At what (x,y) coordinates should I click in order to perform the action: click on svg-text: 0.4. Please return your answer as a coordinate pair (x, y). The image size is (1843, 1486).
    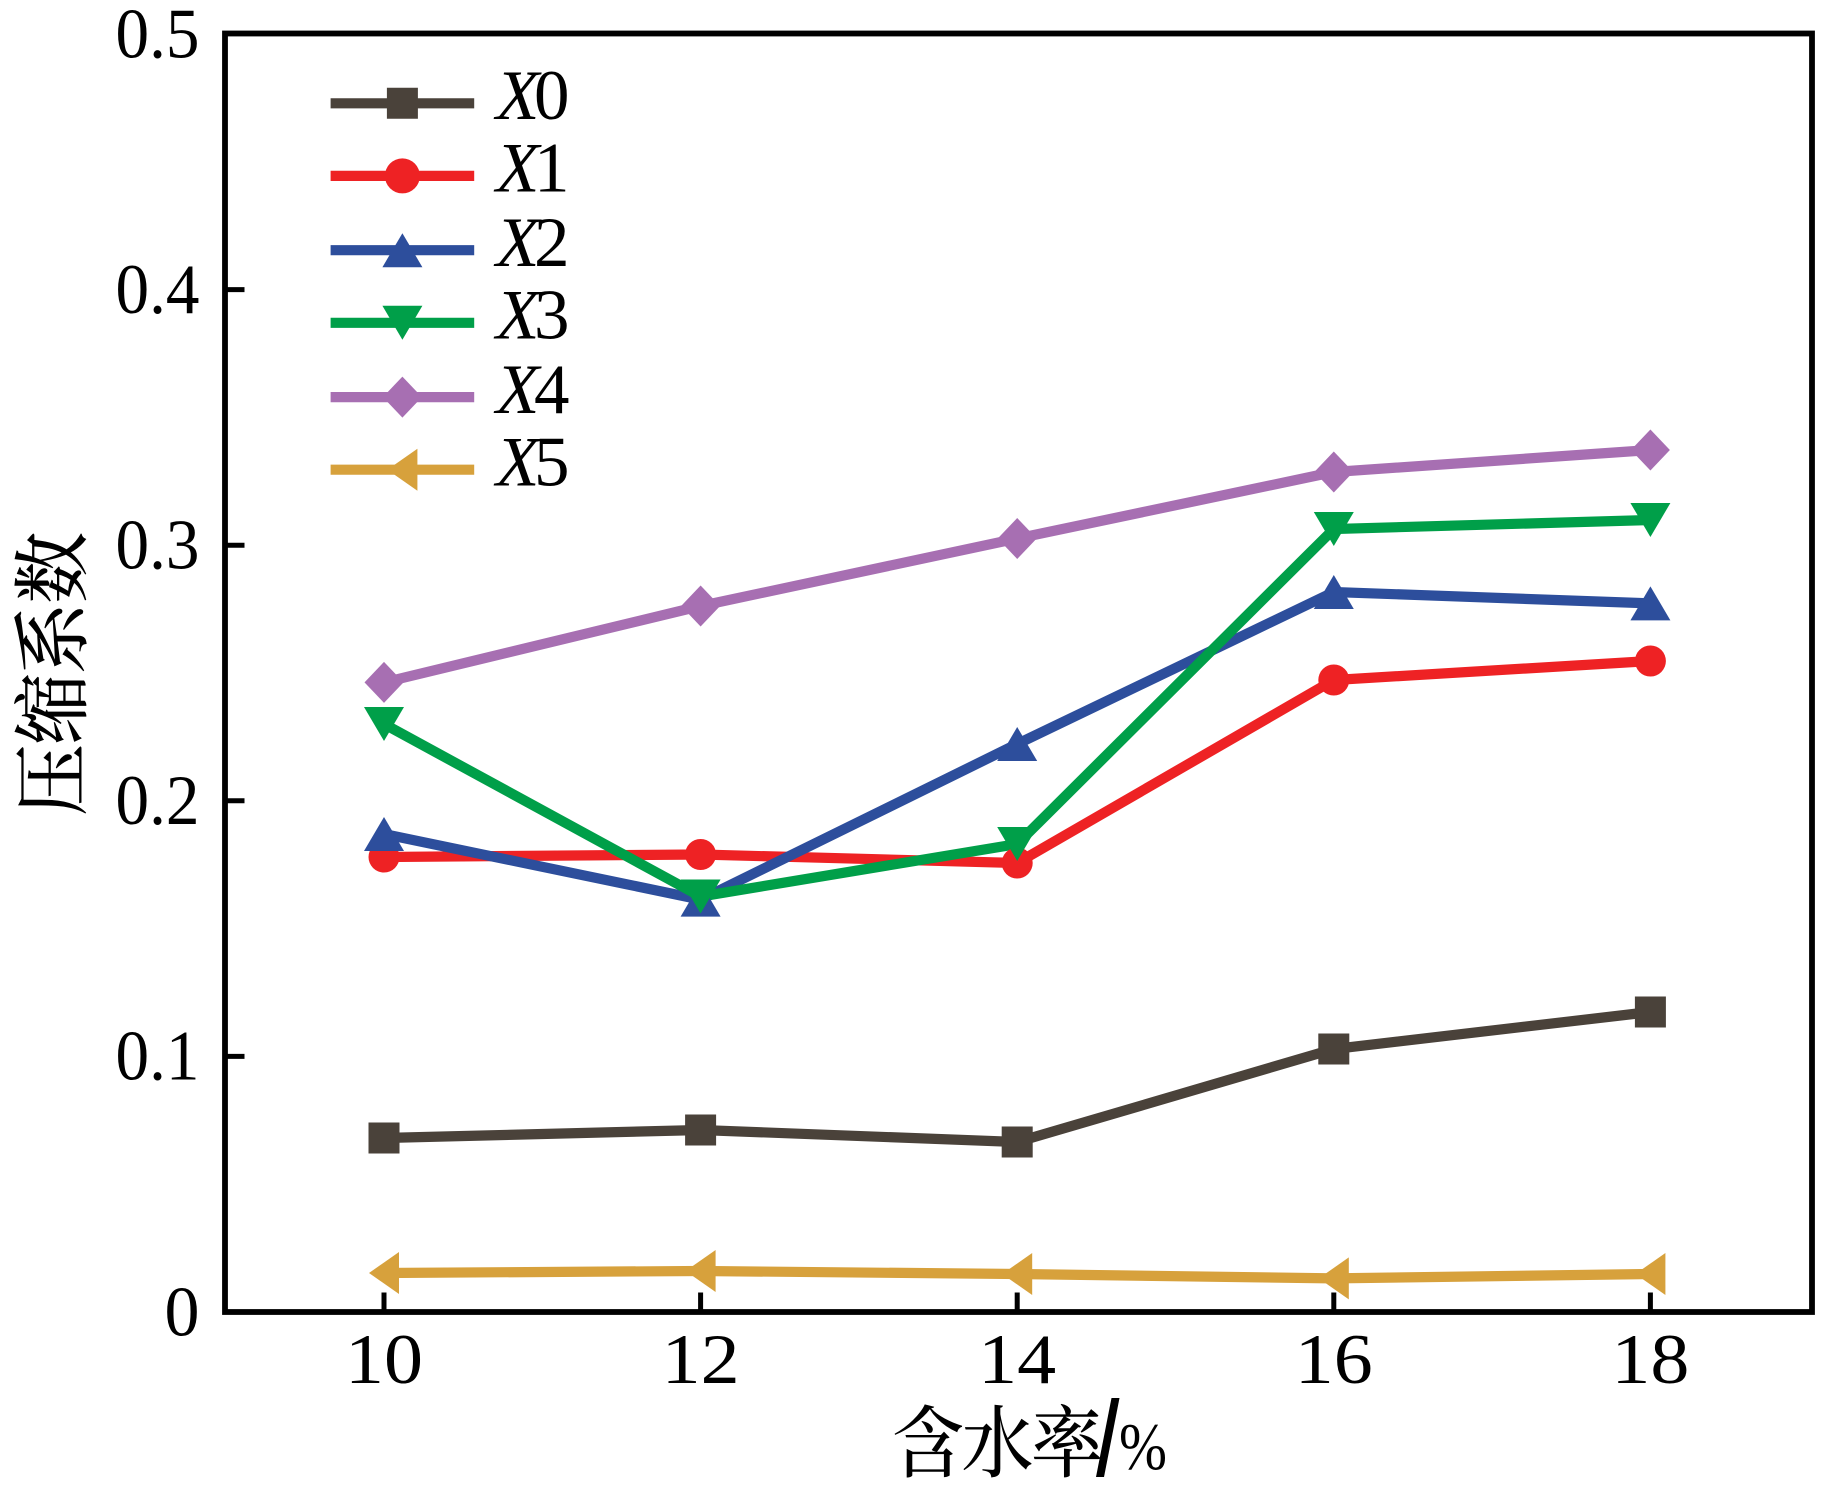
    Looking at the image, I should click on (158, 290).